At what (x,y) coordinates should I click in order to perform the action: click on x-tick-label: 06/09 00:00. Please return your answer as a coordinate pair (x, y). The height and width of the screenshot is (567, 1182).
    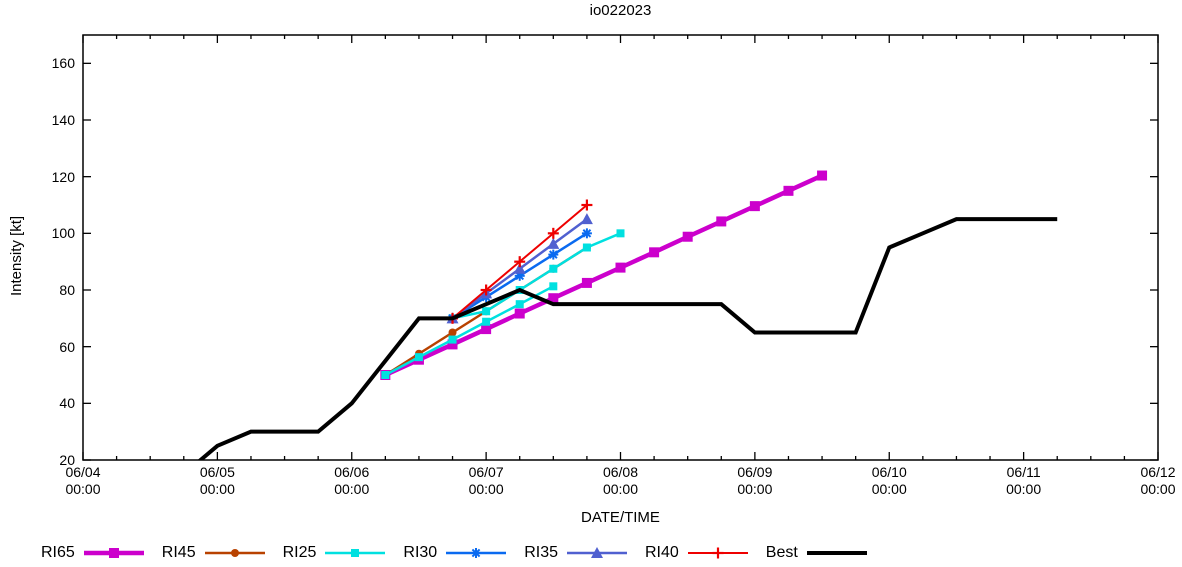
    Looking at the image, I should click on (755, 480).